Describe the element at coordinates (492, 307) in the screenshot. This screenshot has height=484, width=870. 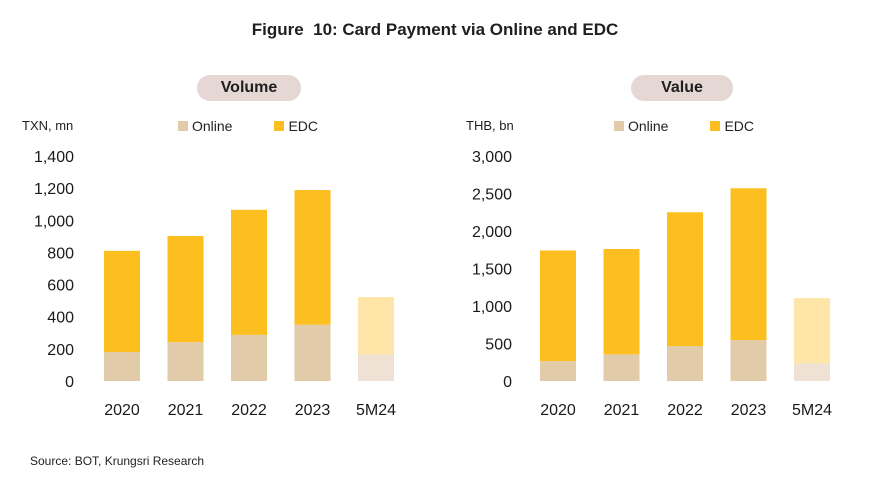
I see `value-ytick-label: 1,000` at that location.